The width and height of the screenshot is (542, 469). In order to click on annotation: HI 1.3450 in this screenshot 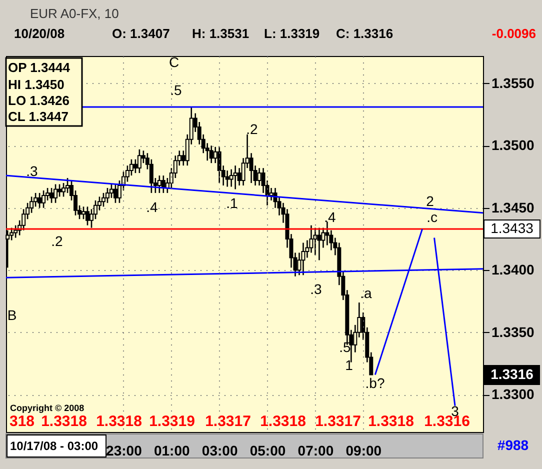, I will do `click(36, 84)`.